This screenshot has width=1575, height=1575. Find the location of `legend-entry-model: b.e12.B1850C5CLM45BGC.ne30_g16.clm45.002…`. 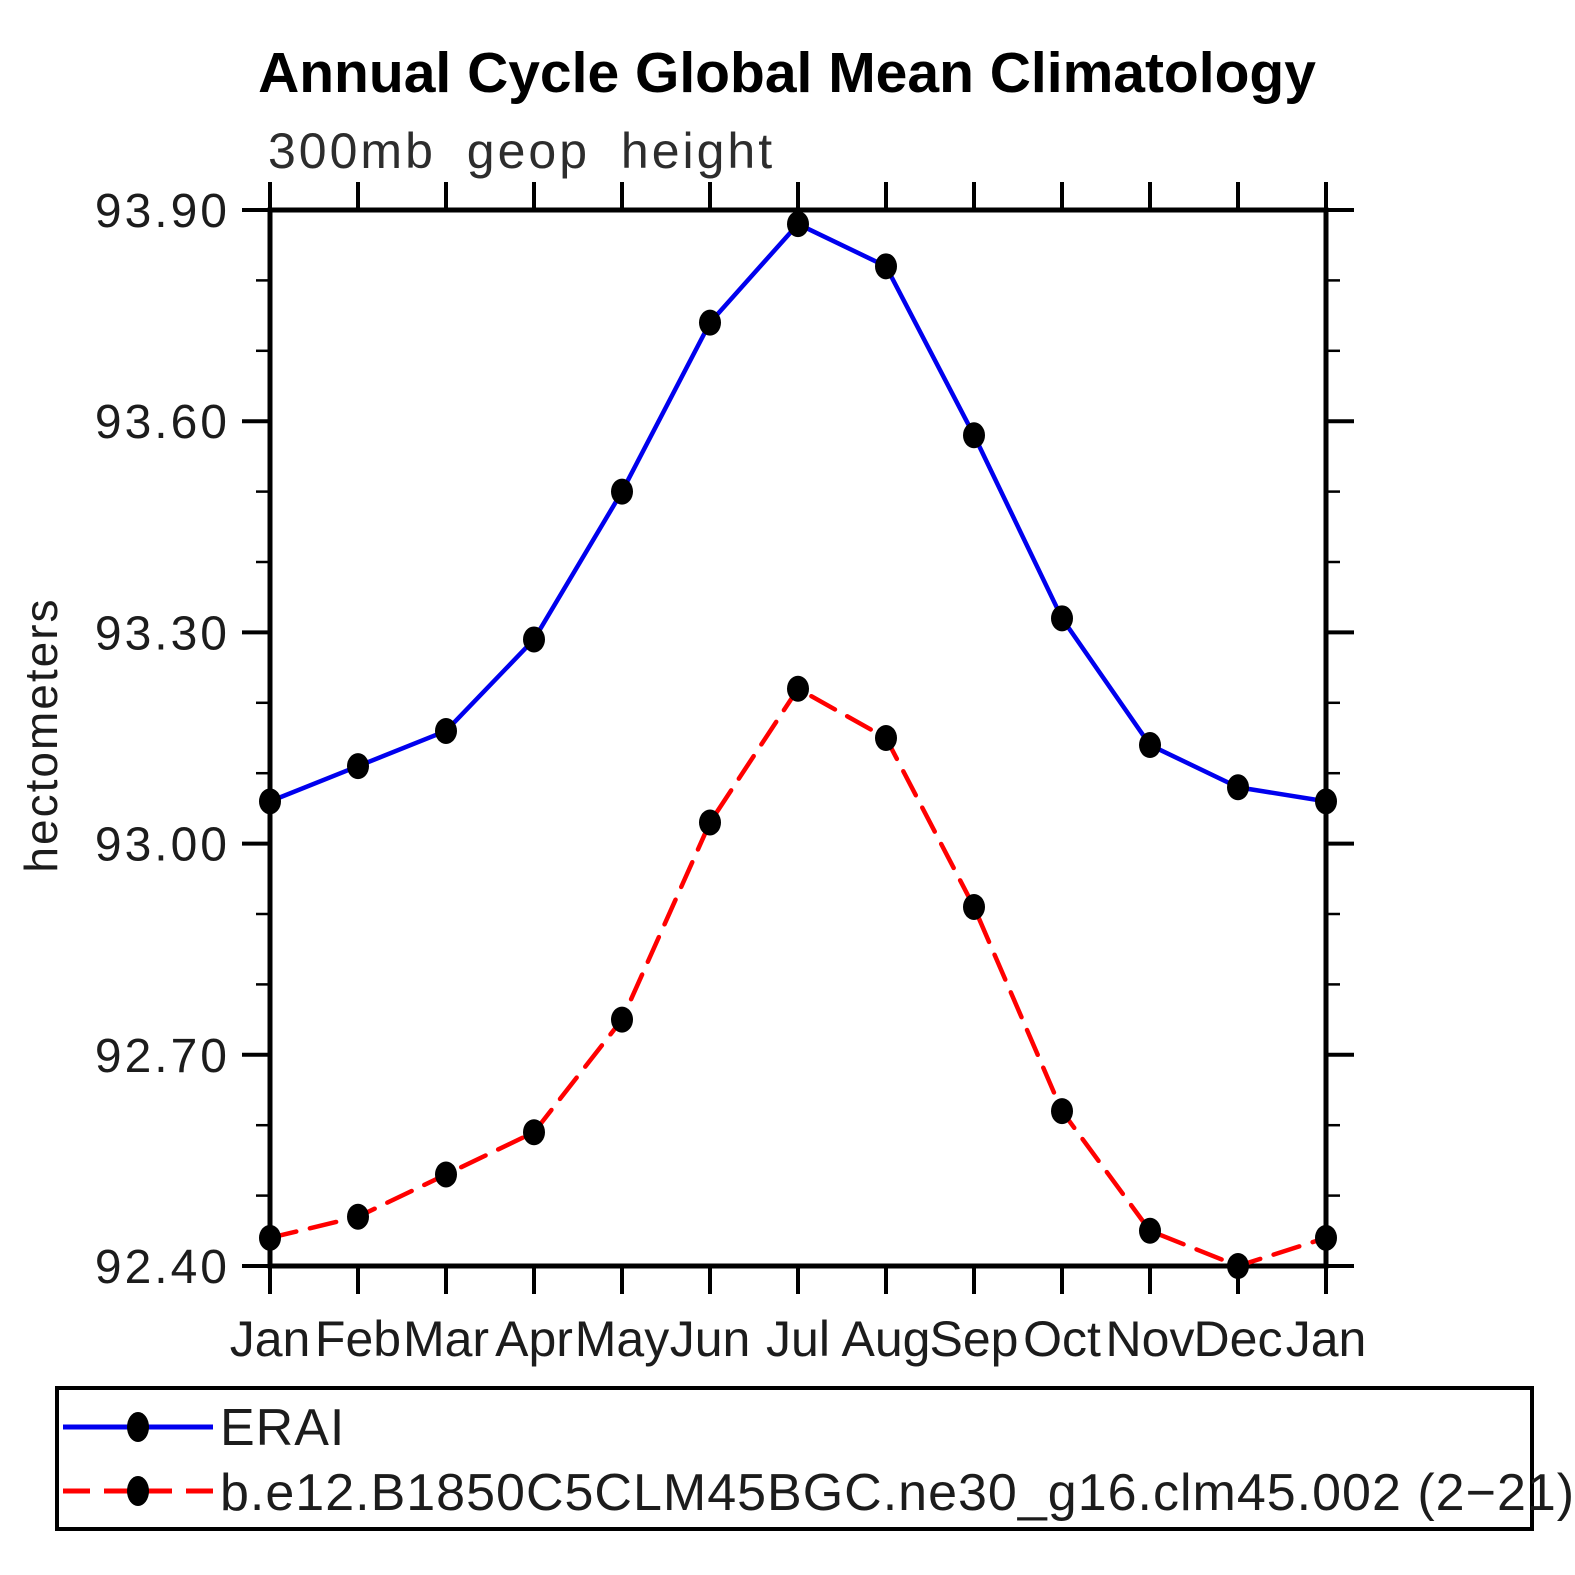

legend-entry-model: b.e12.B1850C5CLM45BGC.ne30_g16.clm45.002… is located at coordinates (819, 1493).